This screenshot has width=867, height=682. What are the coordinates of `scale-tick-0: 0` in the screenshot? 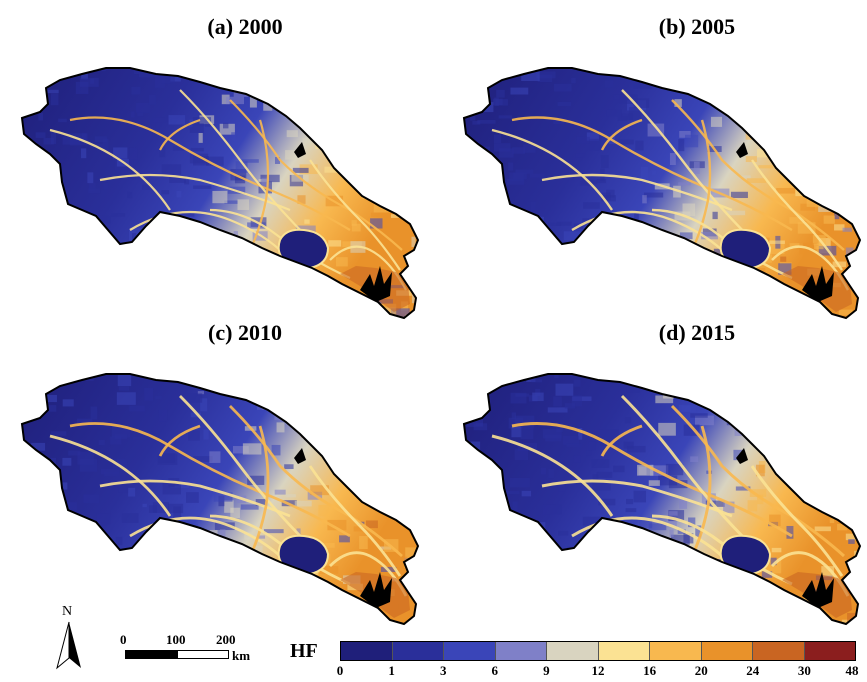 It's located at (123, 639).